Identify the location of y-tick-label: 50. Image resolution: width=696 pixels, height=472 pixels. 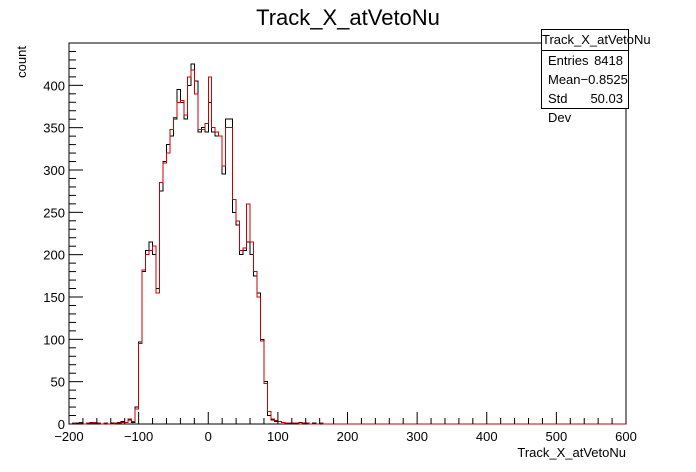
(58, 382).